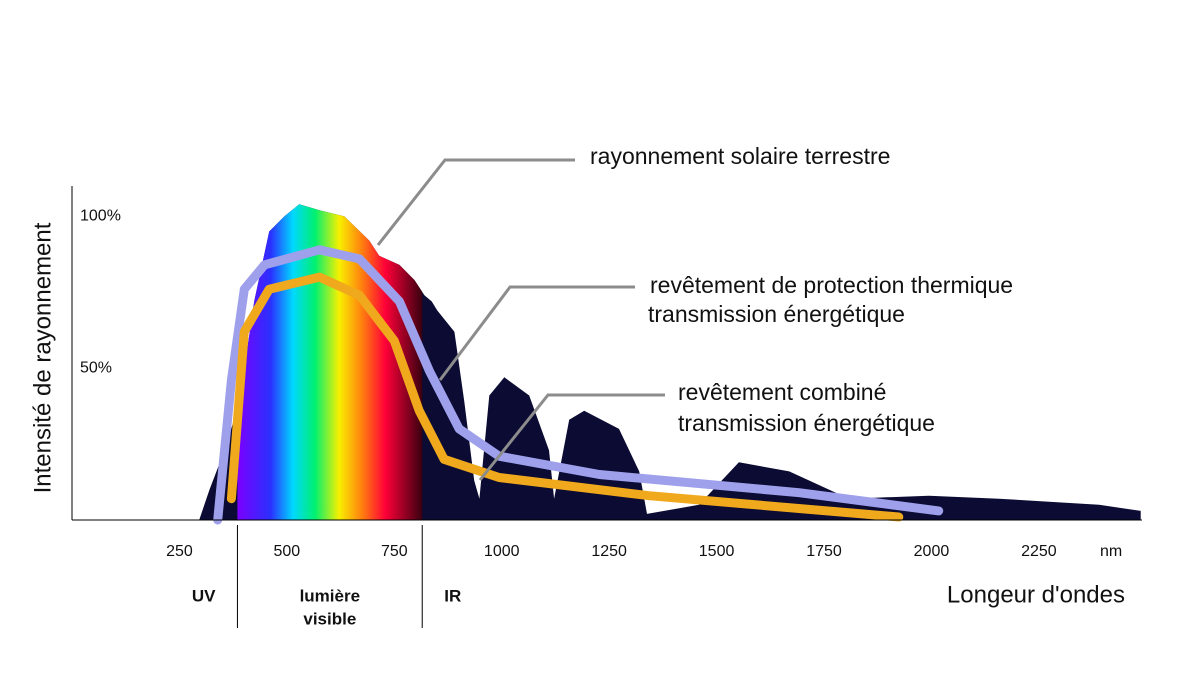  What do you see at coordinates (782, 392) in the screenshot?
I see `annotation: revêtement combiné` at bounding box center [782, 392].